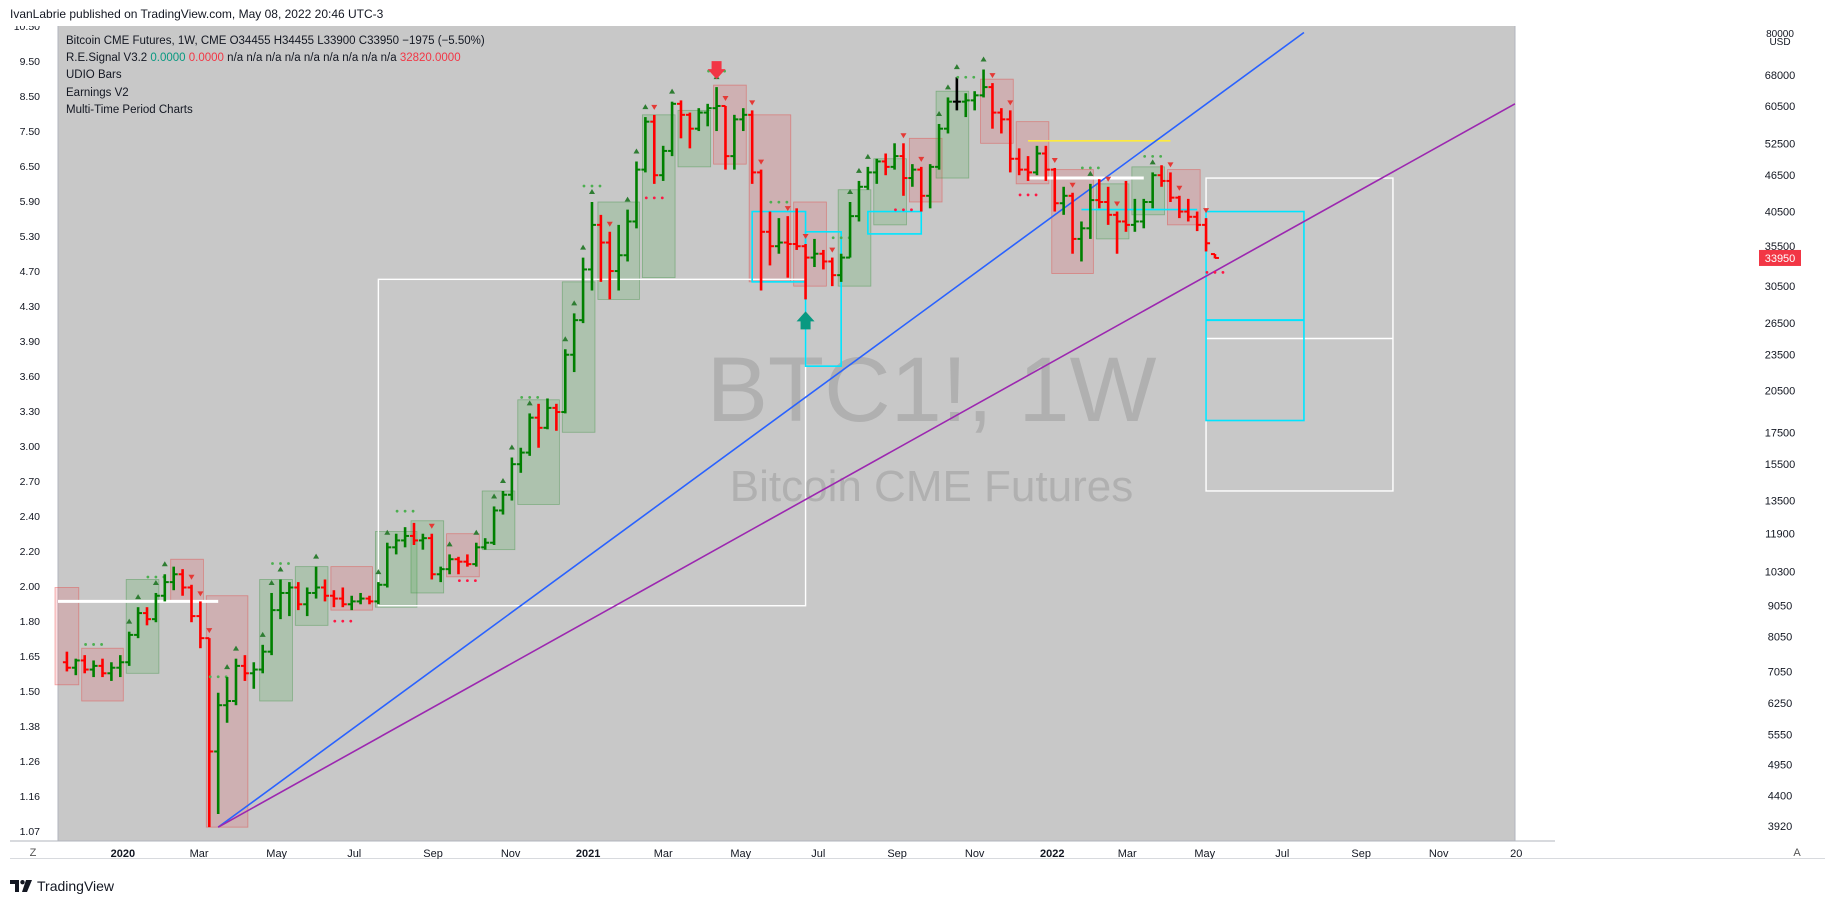 The image size is (1834, 903). Describe the element at coordinates (97, 92) in the screenshot. I see `legend-indicator-earnings: Earnings V2` at that location.